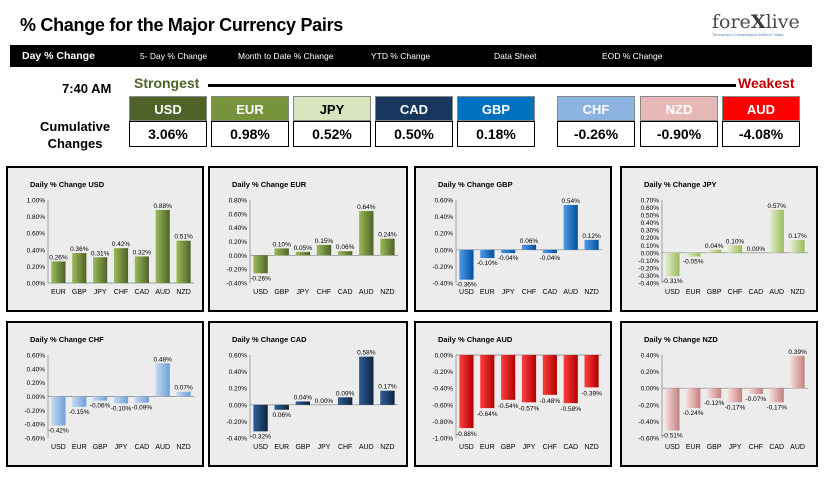 This screenshot has height=478, width=825. I want to click on data-label: -0.64%, so click(487, 414).